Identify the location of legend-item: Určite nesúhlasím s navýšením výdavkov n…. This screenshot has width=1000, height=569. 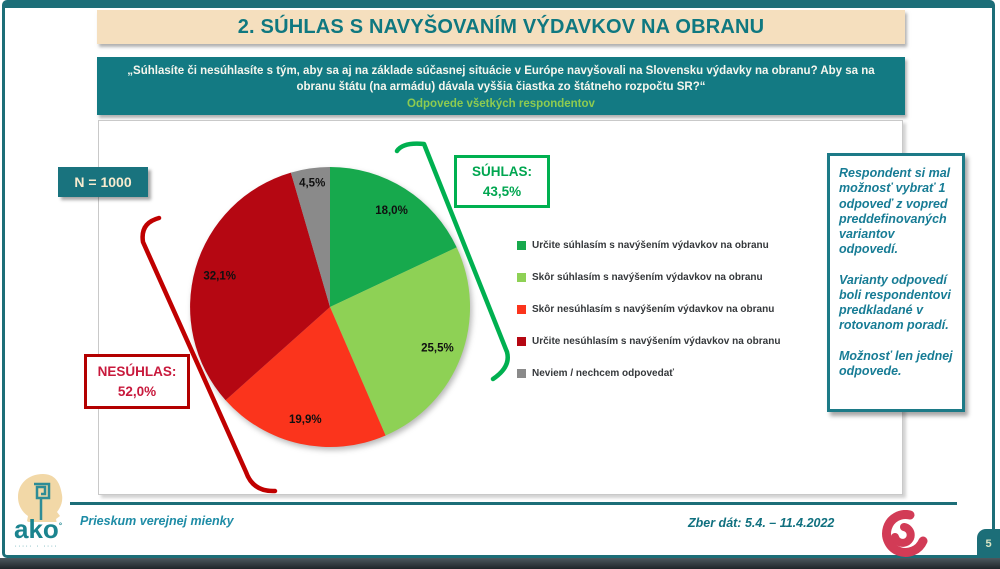
(667, 341).